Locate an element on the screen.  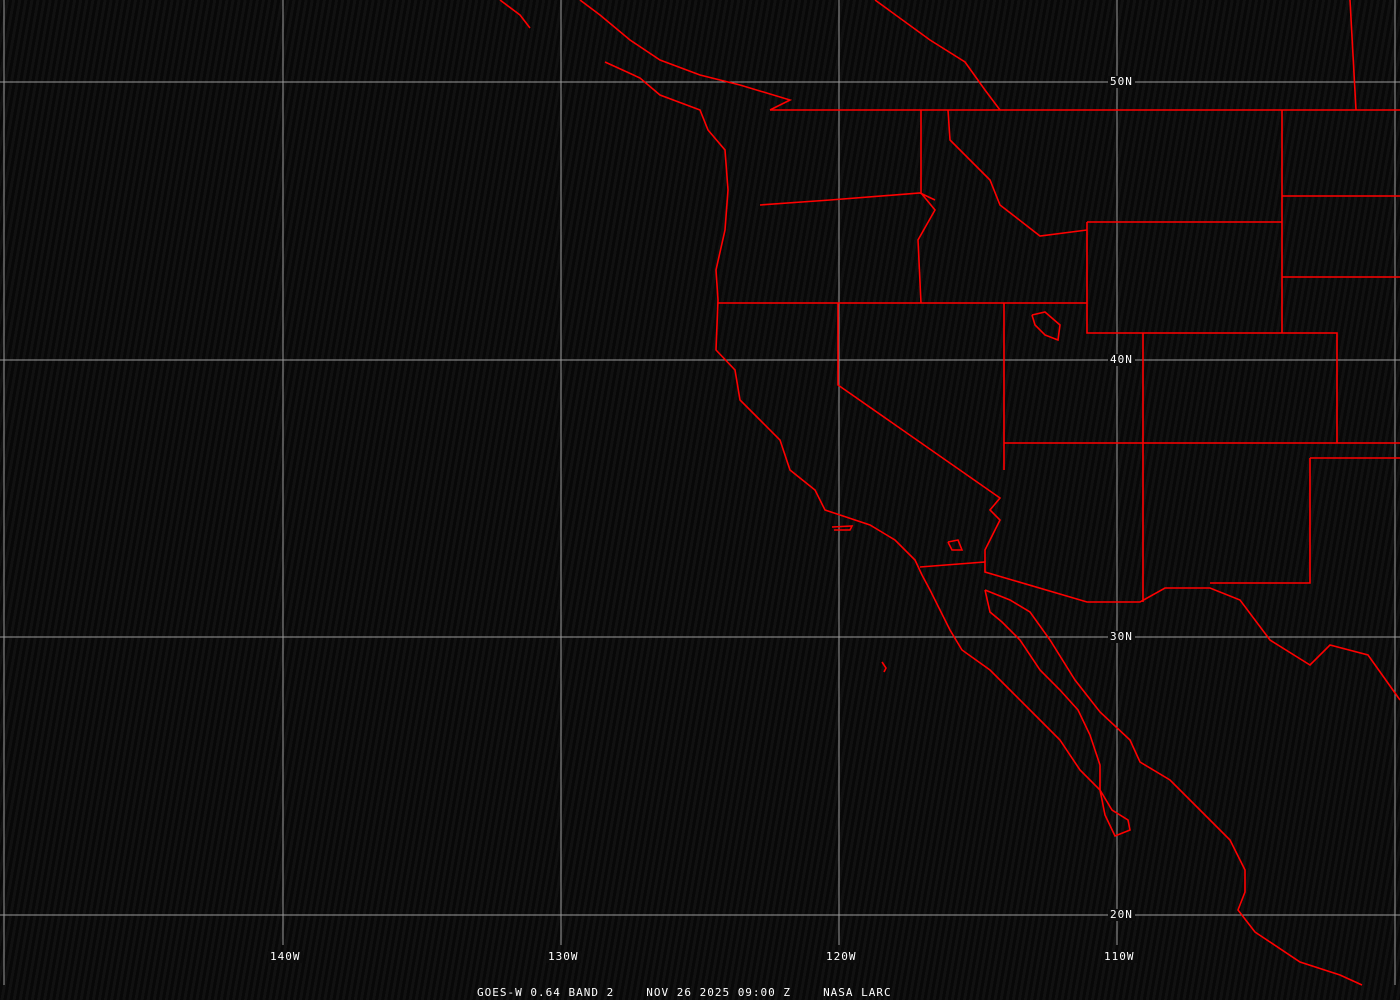
ca-nv-border is located at coordinates (919, 432).